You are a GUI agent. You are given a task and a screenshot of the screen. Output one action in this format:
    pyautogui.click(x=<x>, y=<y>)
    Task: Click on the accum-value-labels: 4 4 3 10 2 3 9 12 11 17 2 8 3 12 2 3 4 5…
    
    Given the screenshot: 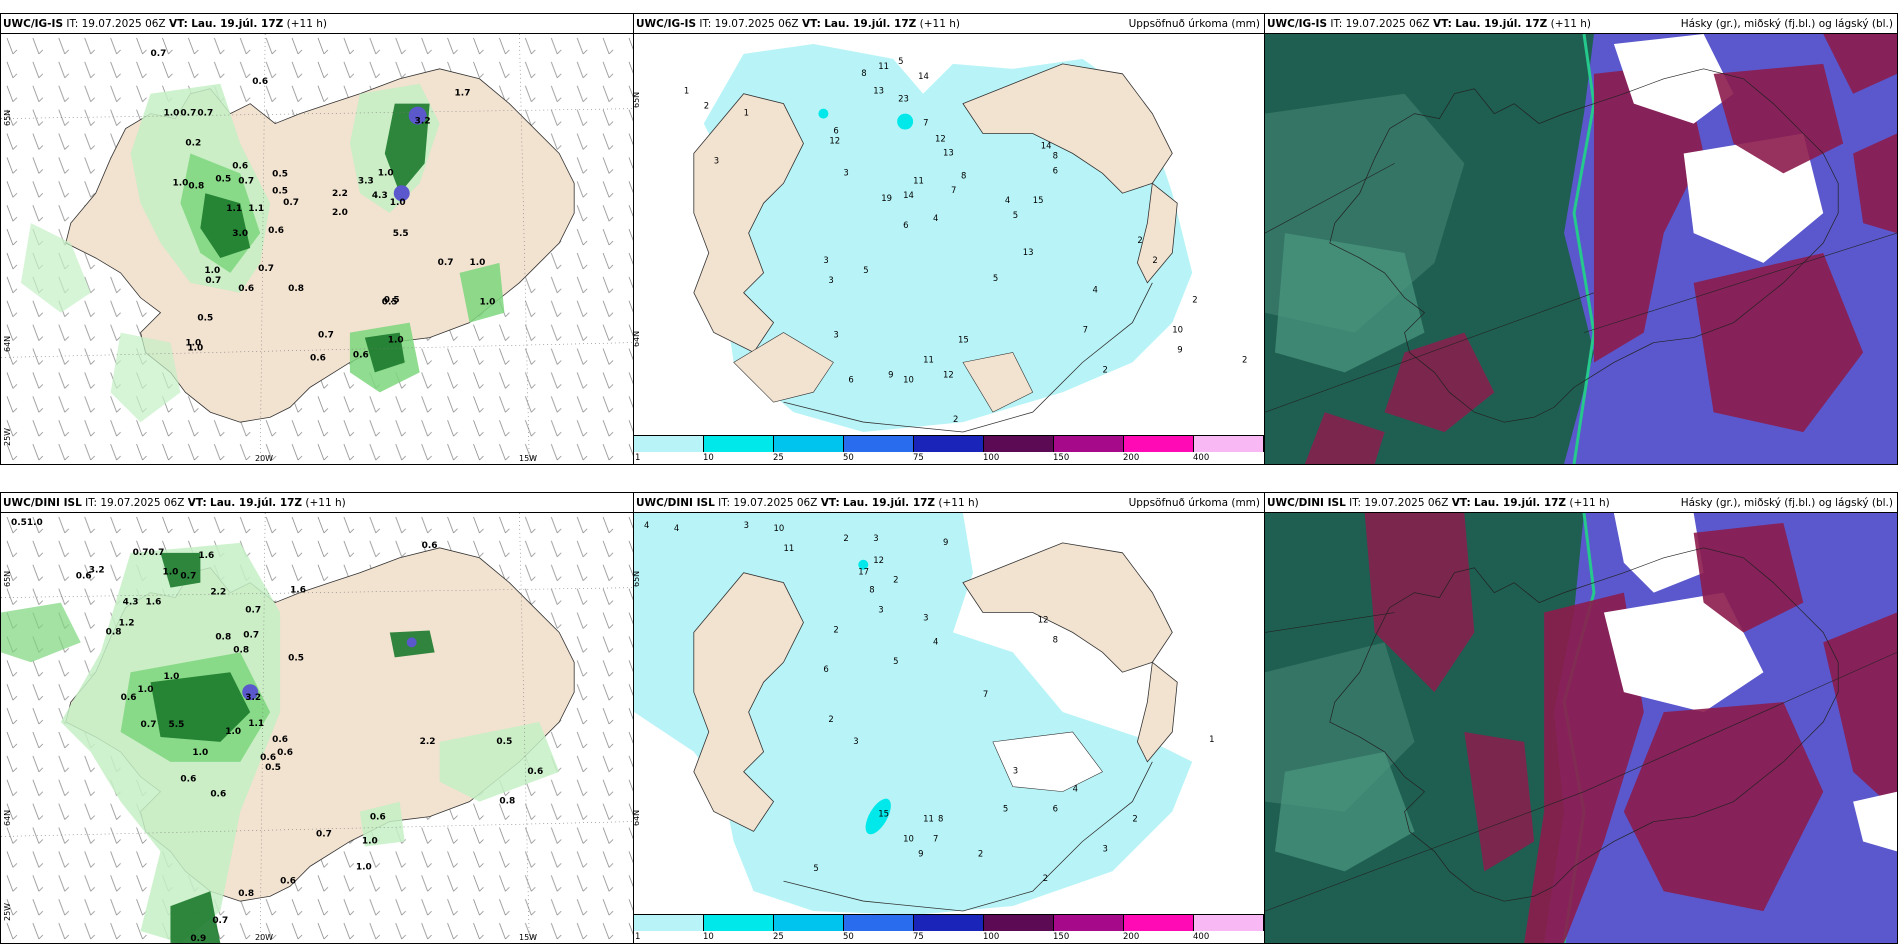 What is the action you would take?
    pyautogui.click(x=929, y=701)
    